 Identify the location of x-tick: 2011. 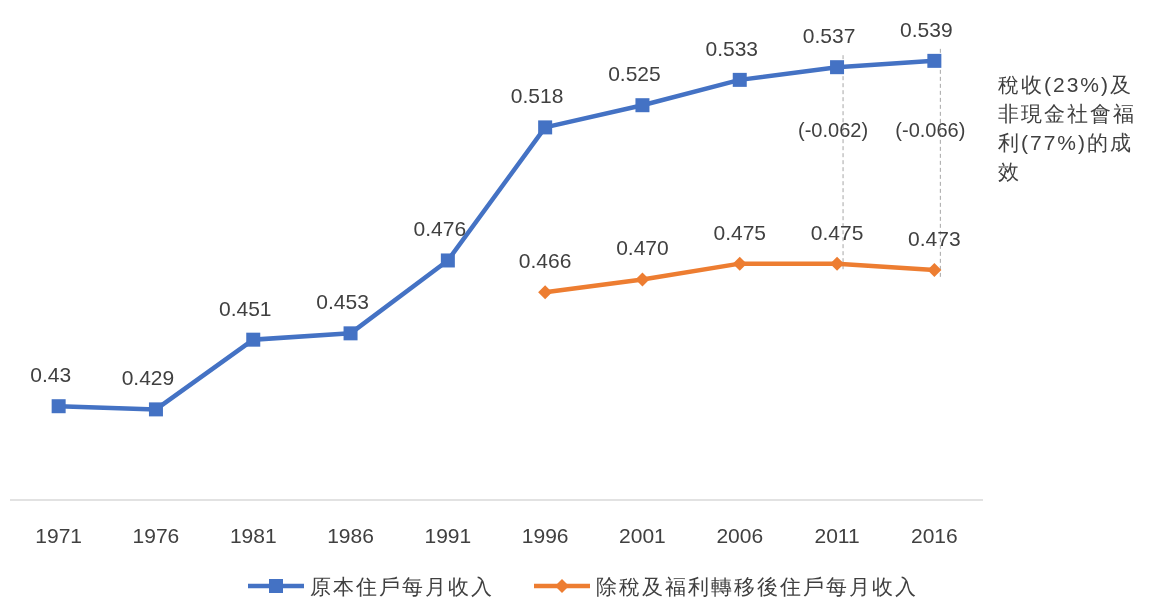
(837, 535).